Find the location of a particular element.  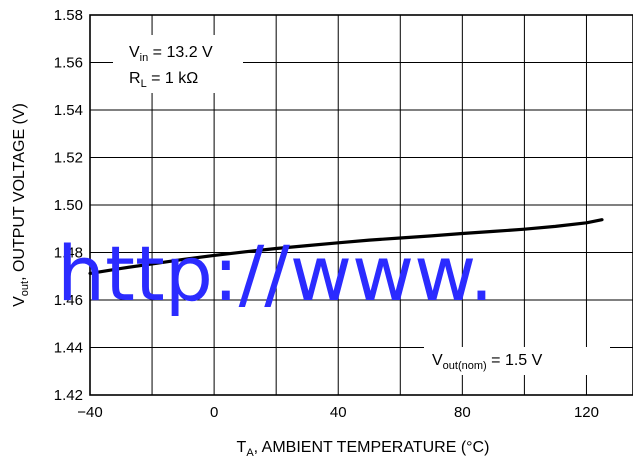

annotation-box-inputs: Vin = 13.2 V RL = 1 kΩ is located at coordinates (178, 64).